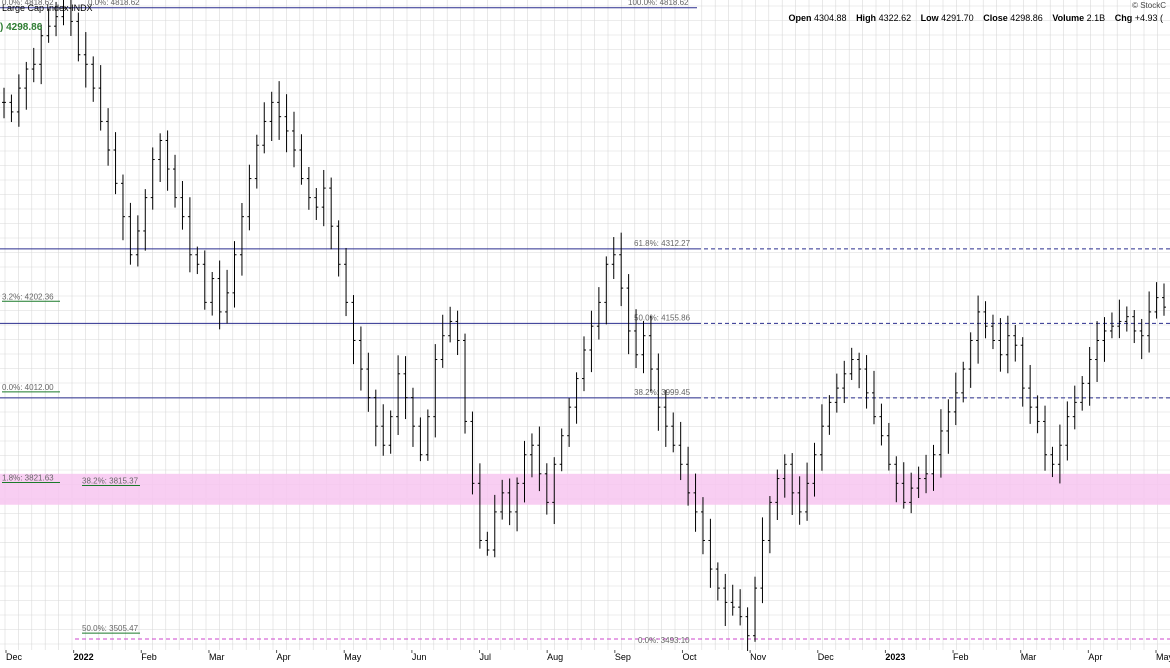  I want to click on left-label: 38.2%: 3815.37, so click(110, 481).